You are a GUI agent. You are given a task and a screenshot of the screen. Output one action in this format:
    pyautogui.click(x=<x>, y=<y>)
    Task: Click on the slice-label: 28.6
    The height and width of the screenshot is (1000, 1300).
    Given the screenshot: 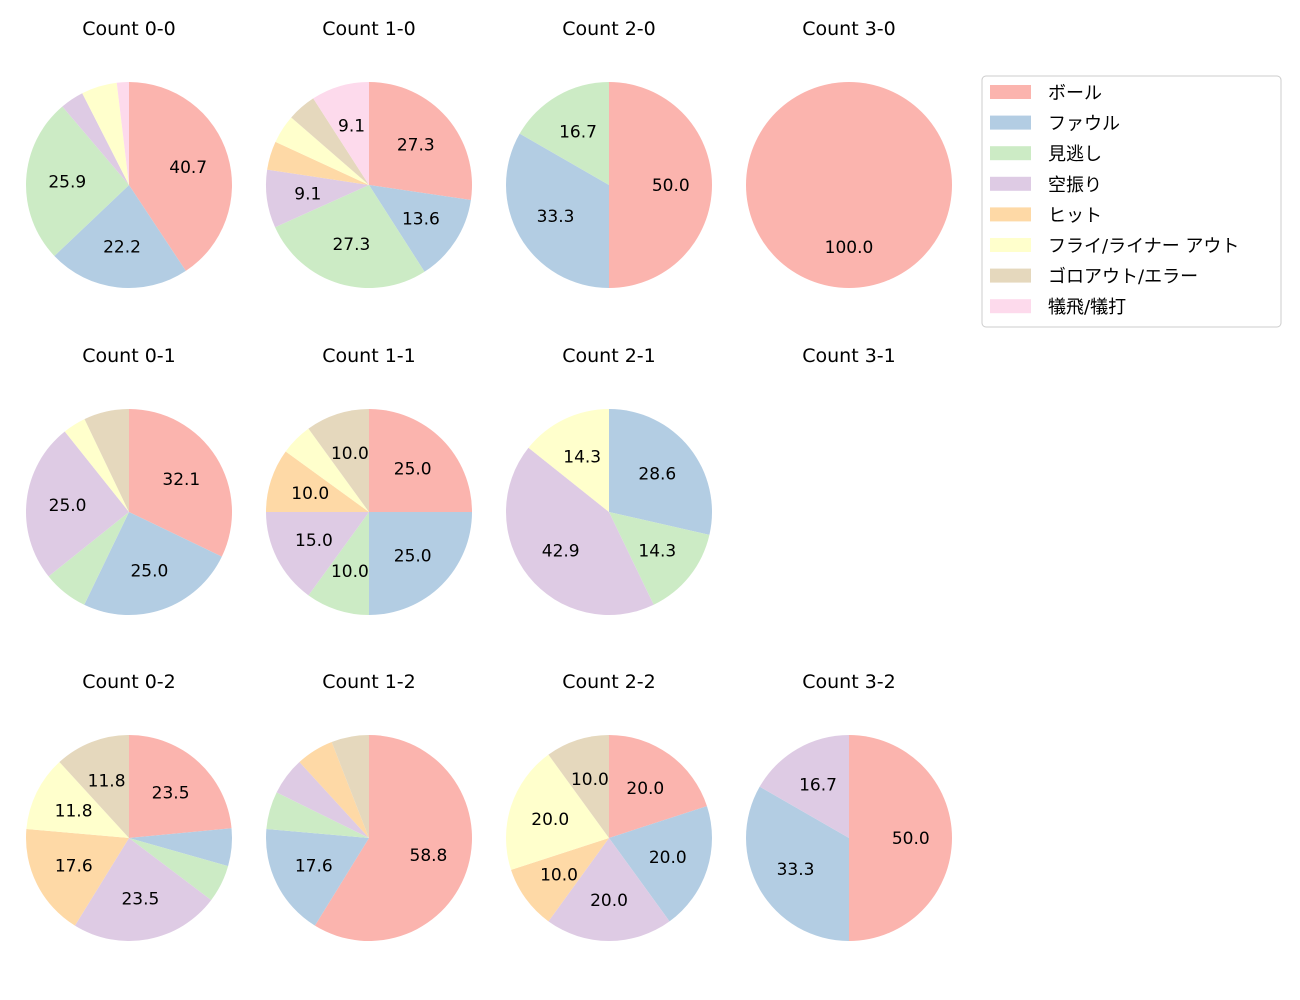 What is the action you would take?
    pyautogui.click(x=657, y=474)
    